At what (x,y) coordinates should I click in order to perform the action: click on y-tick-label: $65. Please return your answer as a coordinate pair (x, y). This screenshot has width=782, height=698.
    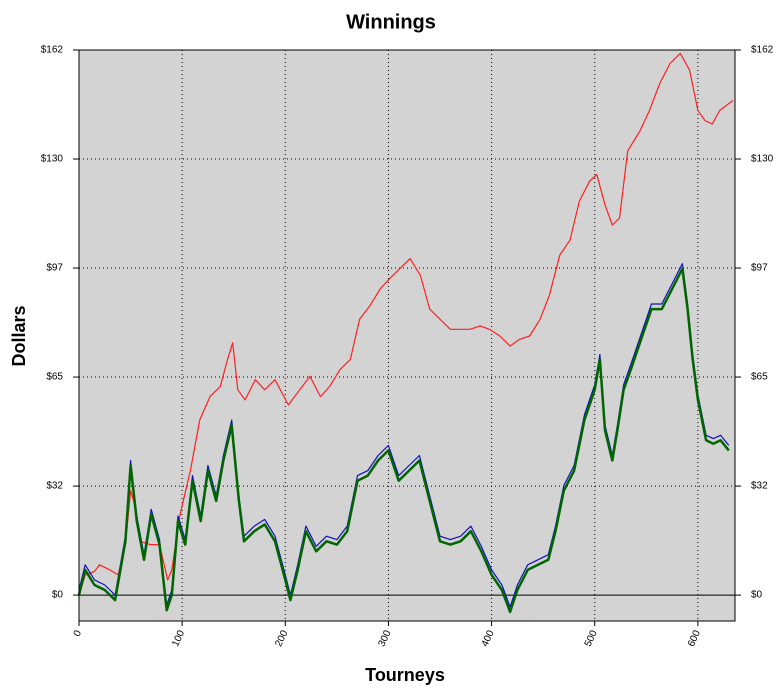
    Looking at the image, I should click on (54, 377).